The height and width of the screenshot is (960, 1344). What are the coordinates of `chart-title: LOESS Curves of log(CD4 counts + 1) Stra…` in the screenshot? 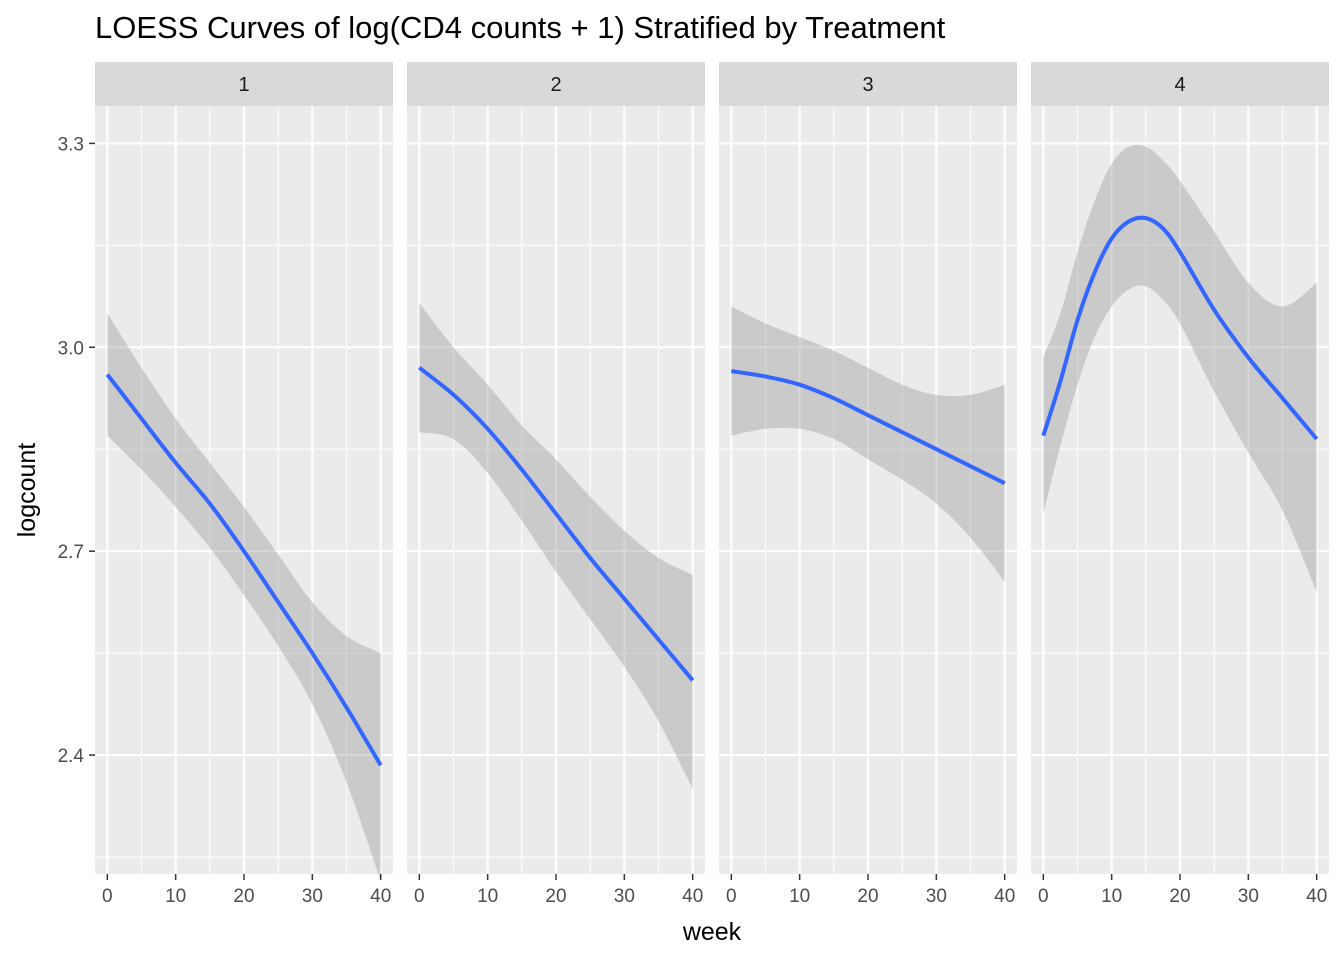 It's located at (520, 27).